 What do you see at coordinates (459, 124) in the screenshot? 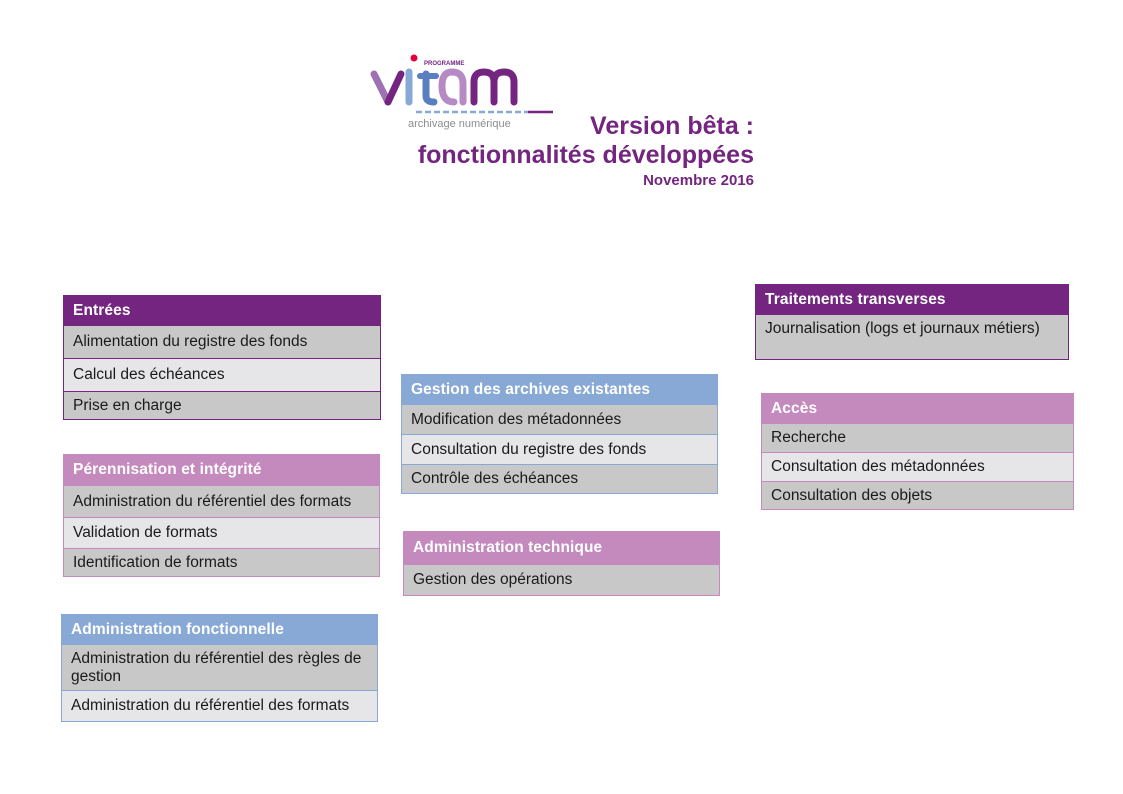
I see `logo-tagline: archivage numérique` at bounding box center [459, 124].